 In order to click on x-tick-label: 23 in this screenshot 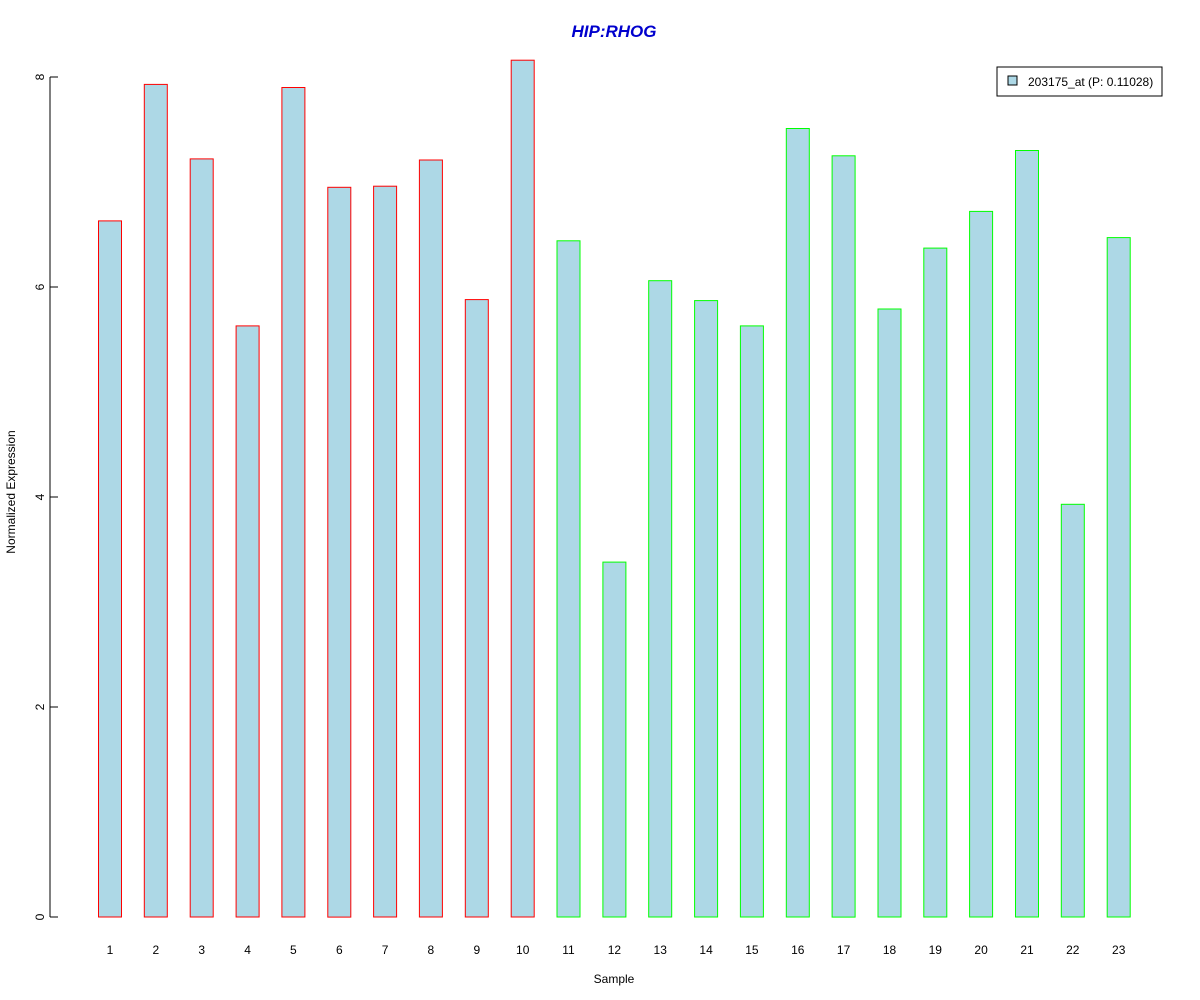, I will do `click(1119, 950)`.